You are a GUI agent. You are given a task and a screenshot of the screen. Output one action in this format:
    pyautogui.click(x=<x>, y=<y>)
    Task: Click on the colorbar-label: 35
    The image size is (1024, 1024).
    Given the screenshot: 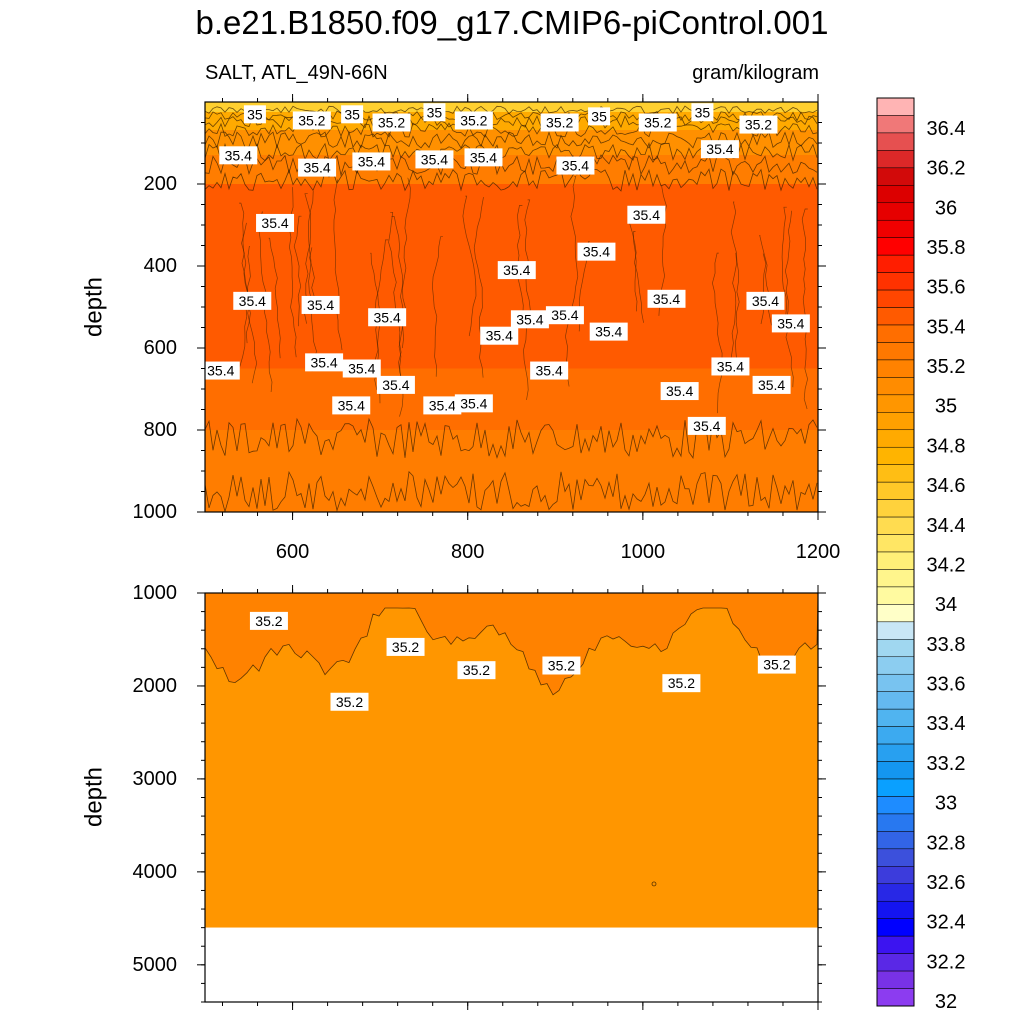 What is the action you would take?
    pyautogui.click(x=946, y=407)
    